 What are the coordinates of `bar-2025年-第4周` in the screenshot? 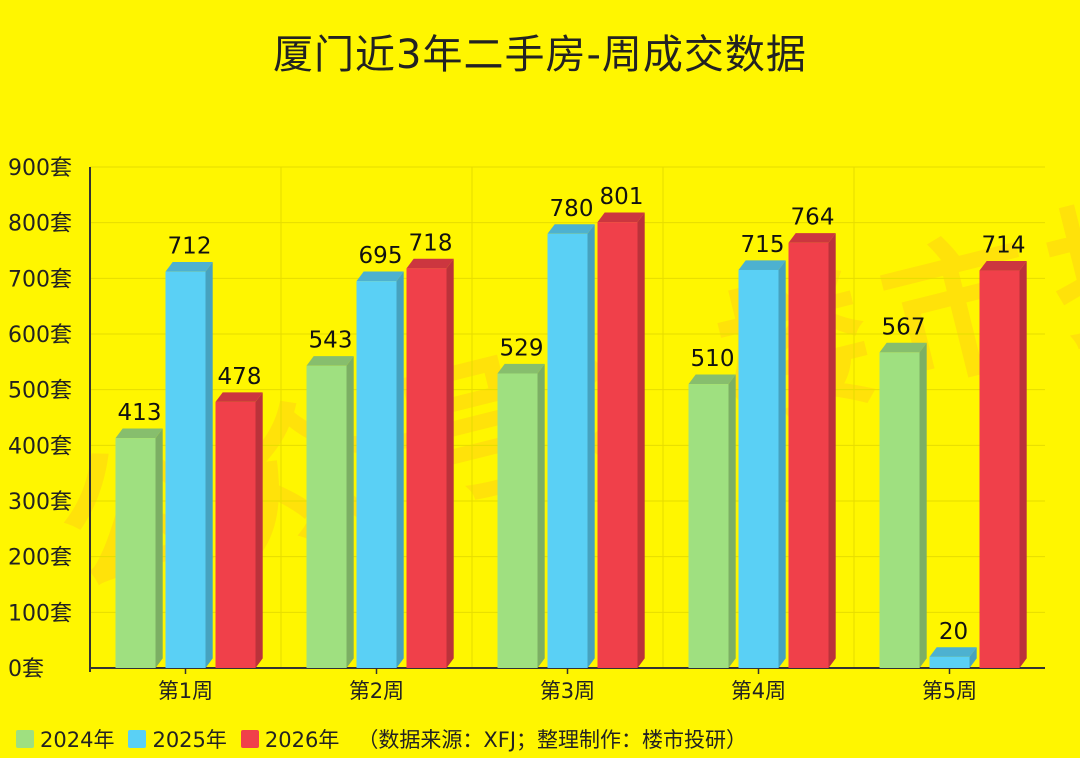 It's located at (762, 464).